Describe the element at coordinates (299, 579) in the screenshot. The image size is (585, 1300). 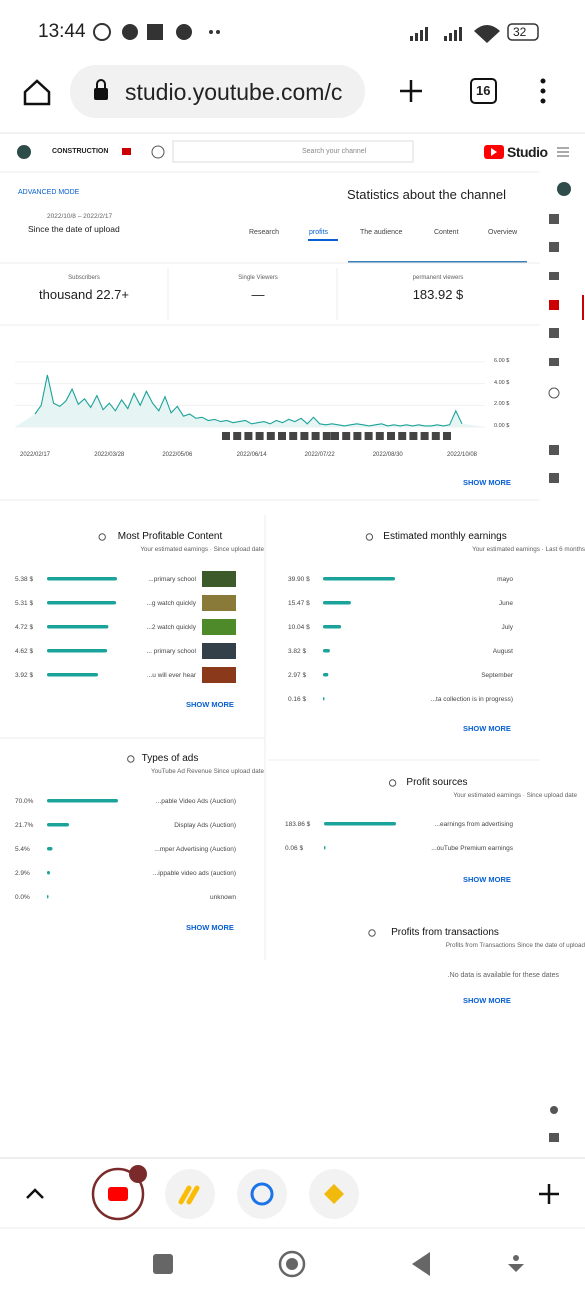
I see `value-label: 39.90 $` at that location.